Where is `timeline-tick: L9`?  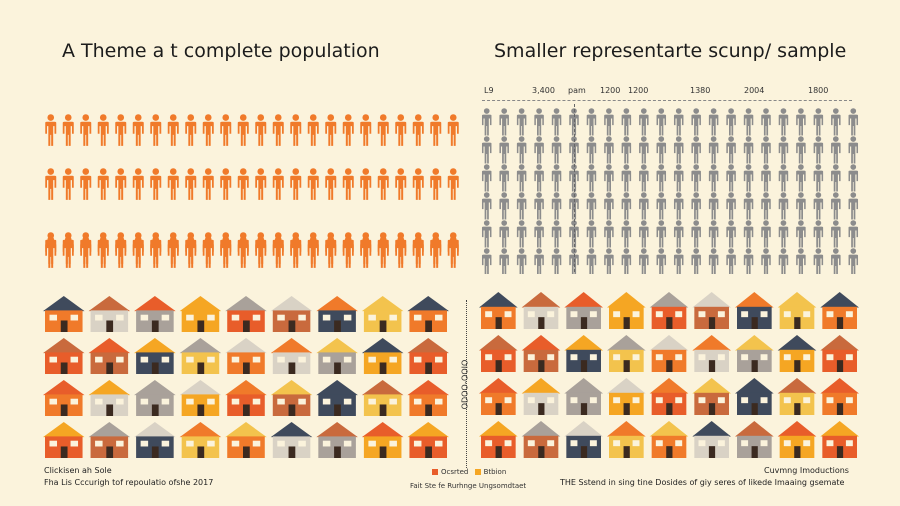
timeline-tick: L9 is located at coordinates (489, 90).